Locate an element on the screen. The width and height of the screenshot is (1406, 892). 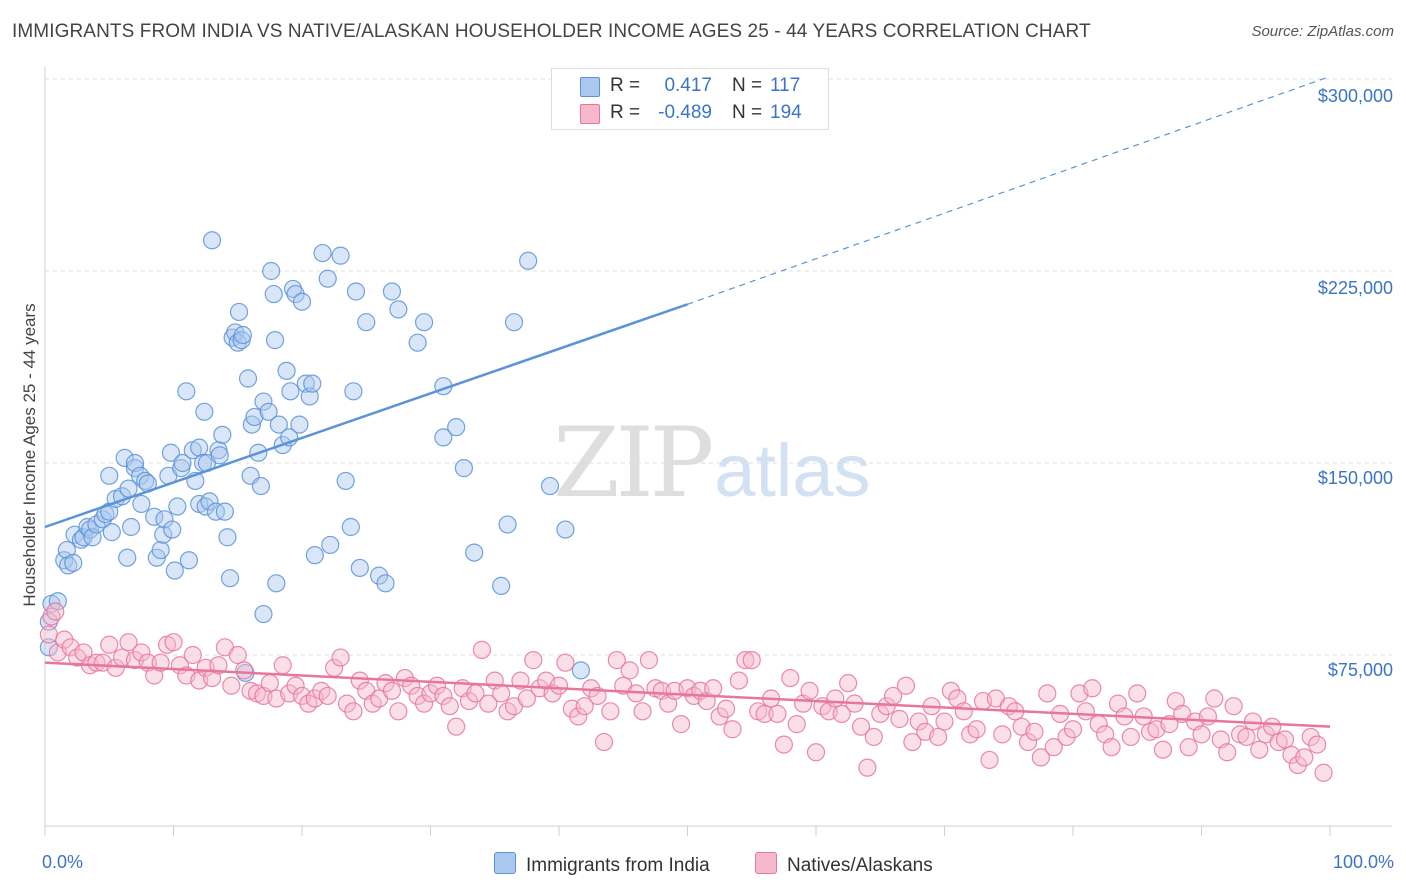
legend-item-india: Immigrants from India is located at coordinates (602, 864).